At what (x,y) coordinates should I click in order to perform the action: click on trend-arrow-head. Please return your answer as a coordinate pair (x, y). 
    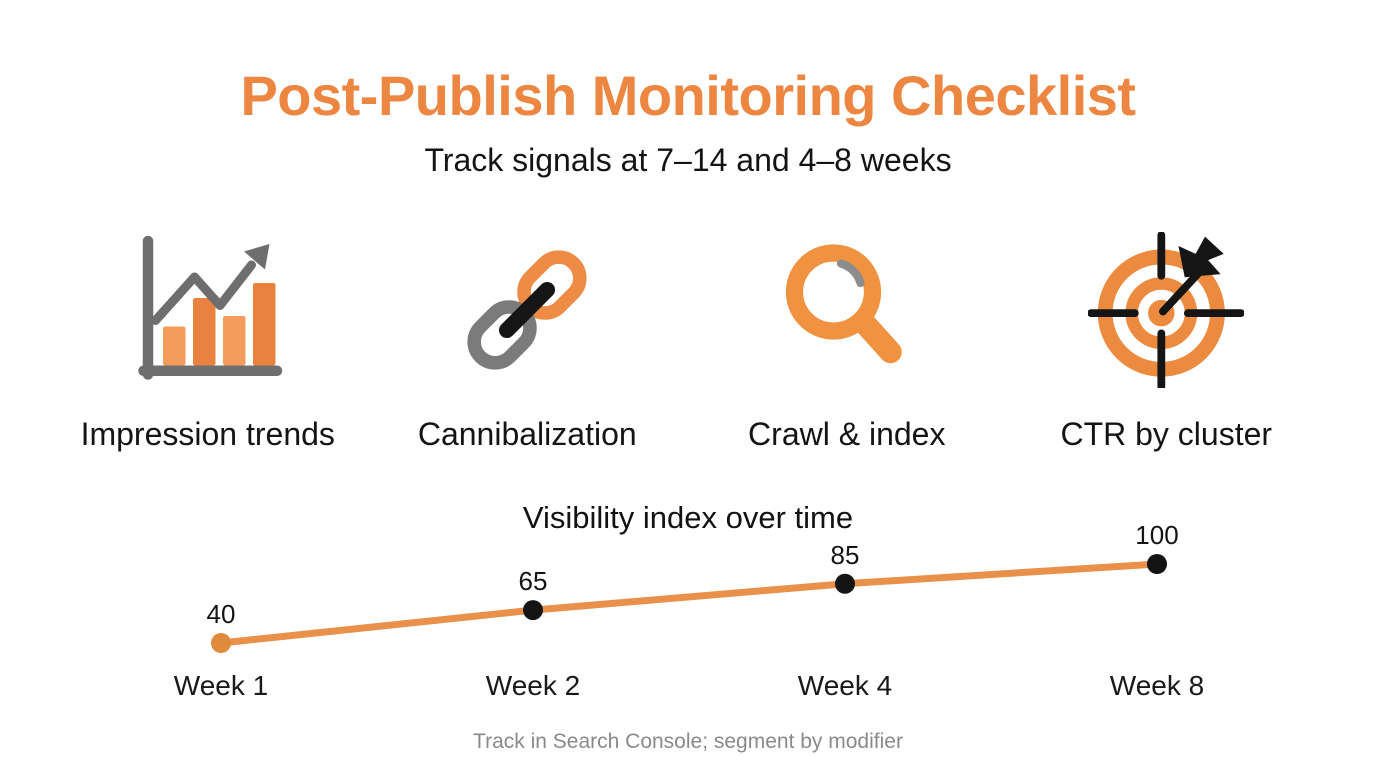
    Looking at the image, I should click on (256, 257).